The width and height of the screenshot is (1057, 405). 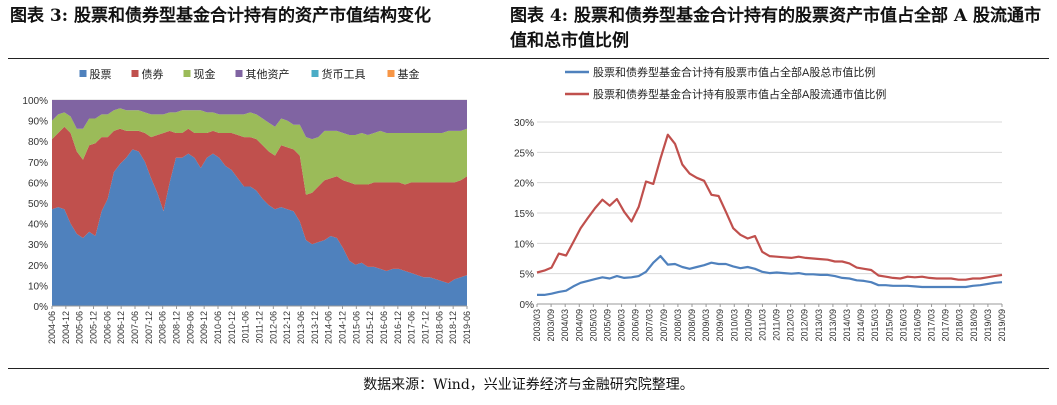 What do you see at coordinates (770, 275) in the screenshot?
I see `series-line` at bounding box center [770, 275].